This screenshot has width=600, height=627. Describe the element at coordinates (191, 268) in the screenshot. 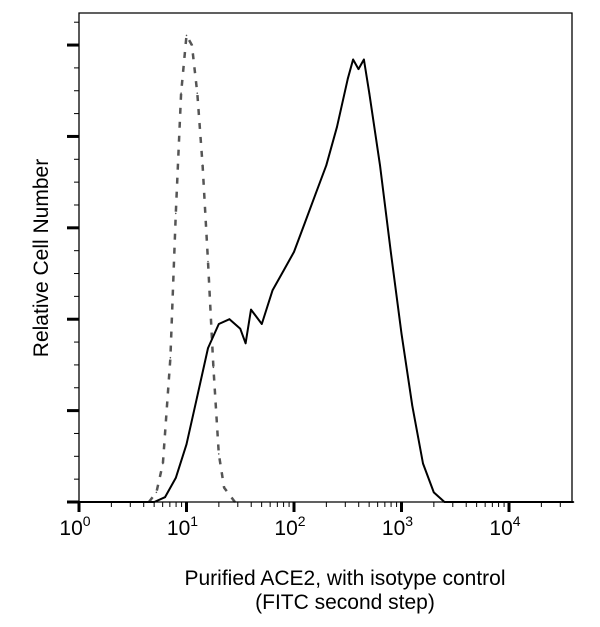

I see `isotype-control-curve` at that location.